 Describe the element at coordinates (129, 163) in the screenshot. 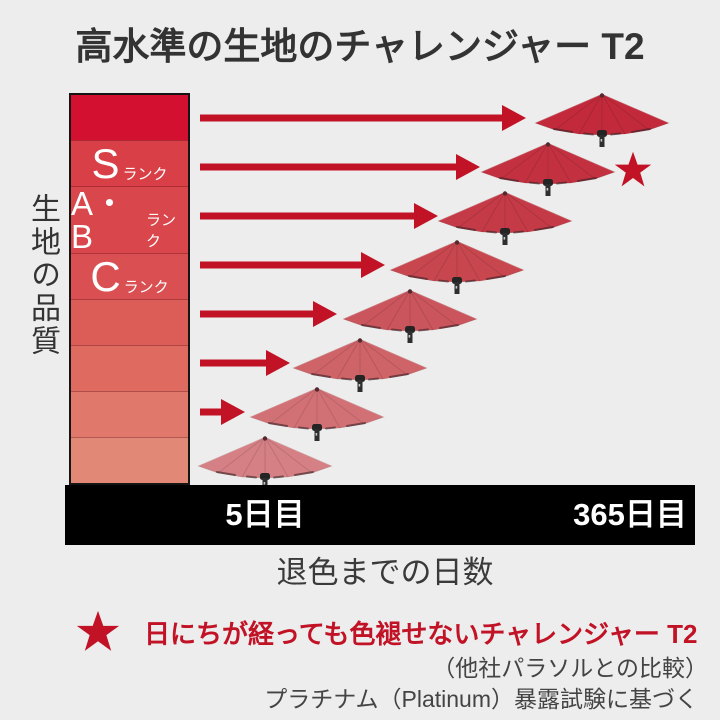

I see `rank-segment-S: S ランク` at that location.